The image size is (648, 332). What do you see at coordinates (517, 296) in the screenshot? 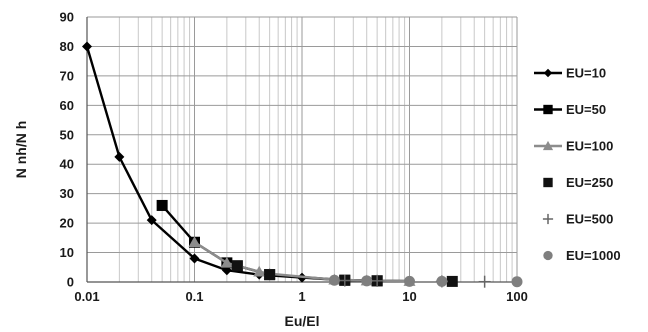
I see `x-tick-label: 100` at bounding box center [517, 296].